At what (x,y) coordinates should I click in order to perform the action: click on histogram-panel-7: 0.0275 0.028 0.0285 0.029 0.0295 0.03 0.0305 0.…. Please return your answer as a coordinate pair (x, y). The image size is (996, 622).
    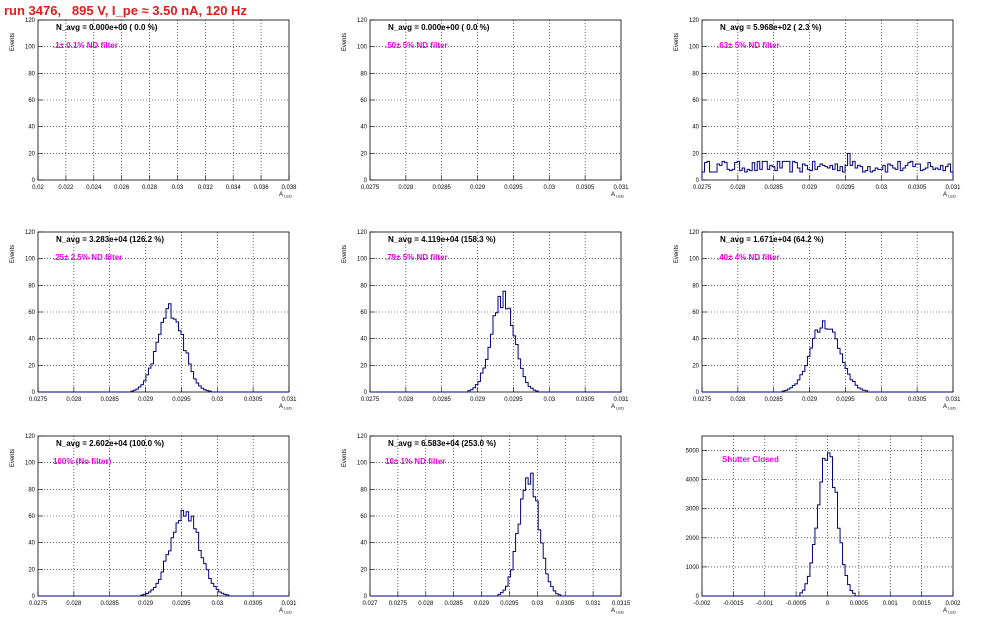
    Looking at the image, I should click on (153, 524).